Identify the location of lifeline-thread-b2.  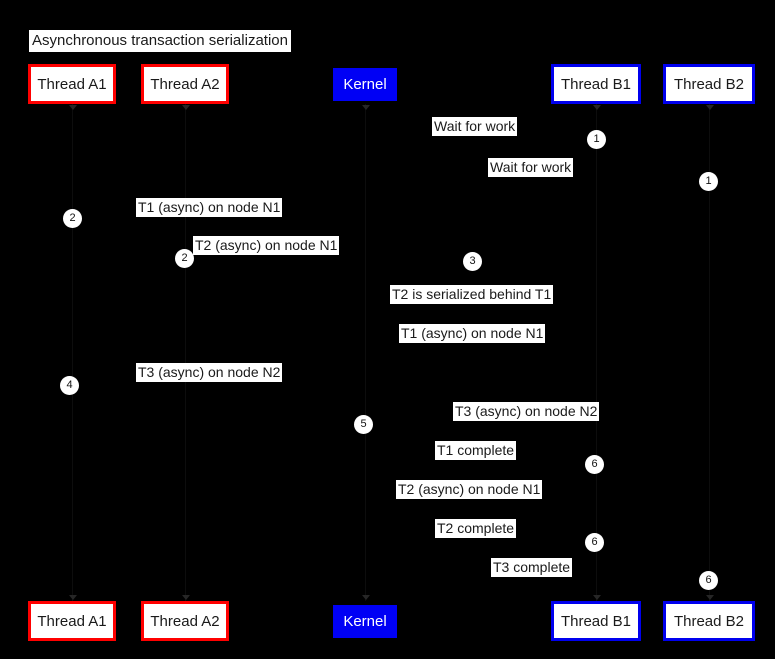
(709, 352).